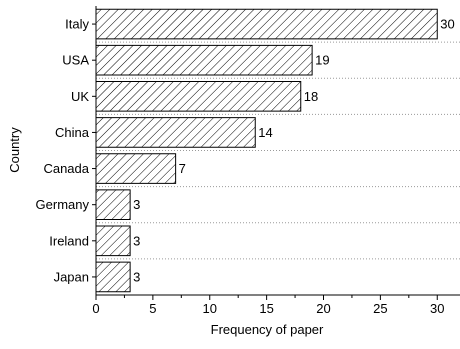  Describe the element at coordinates (380, 308) in the screenshot. I see `x-tick-label: 25` at that location.